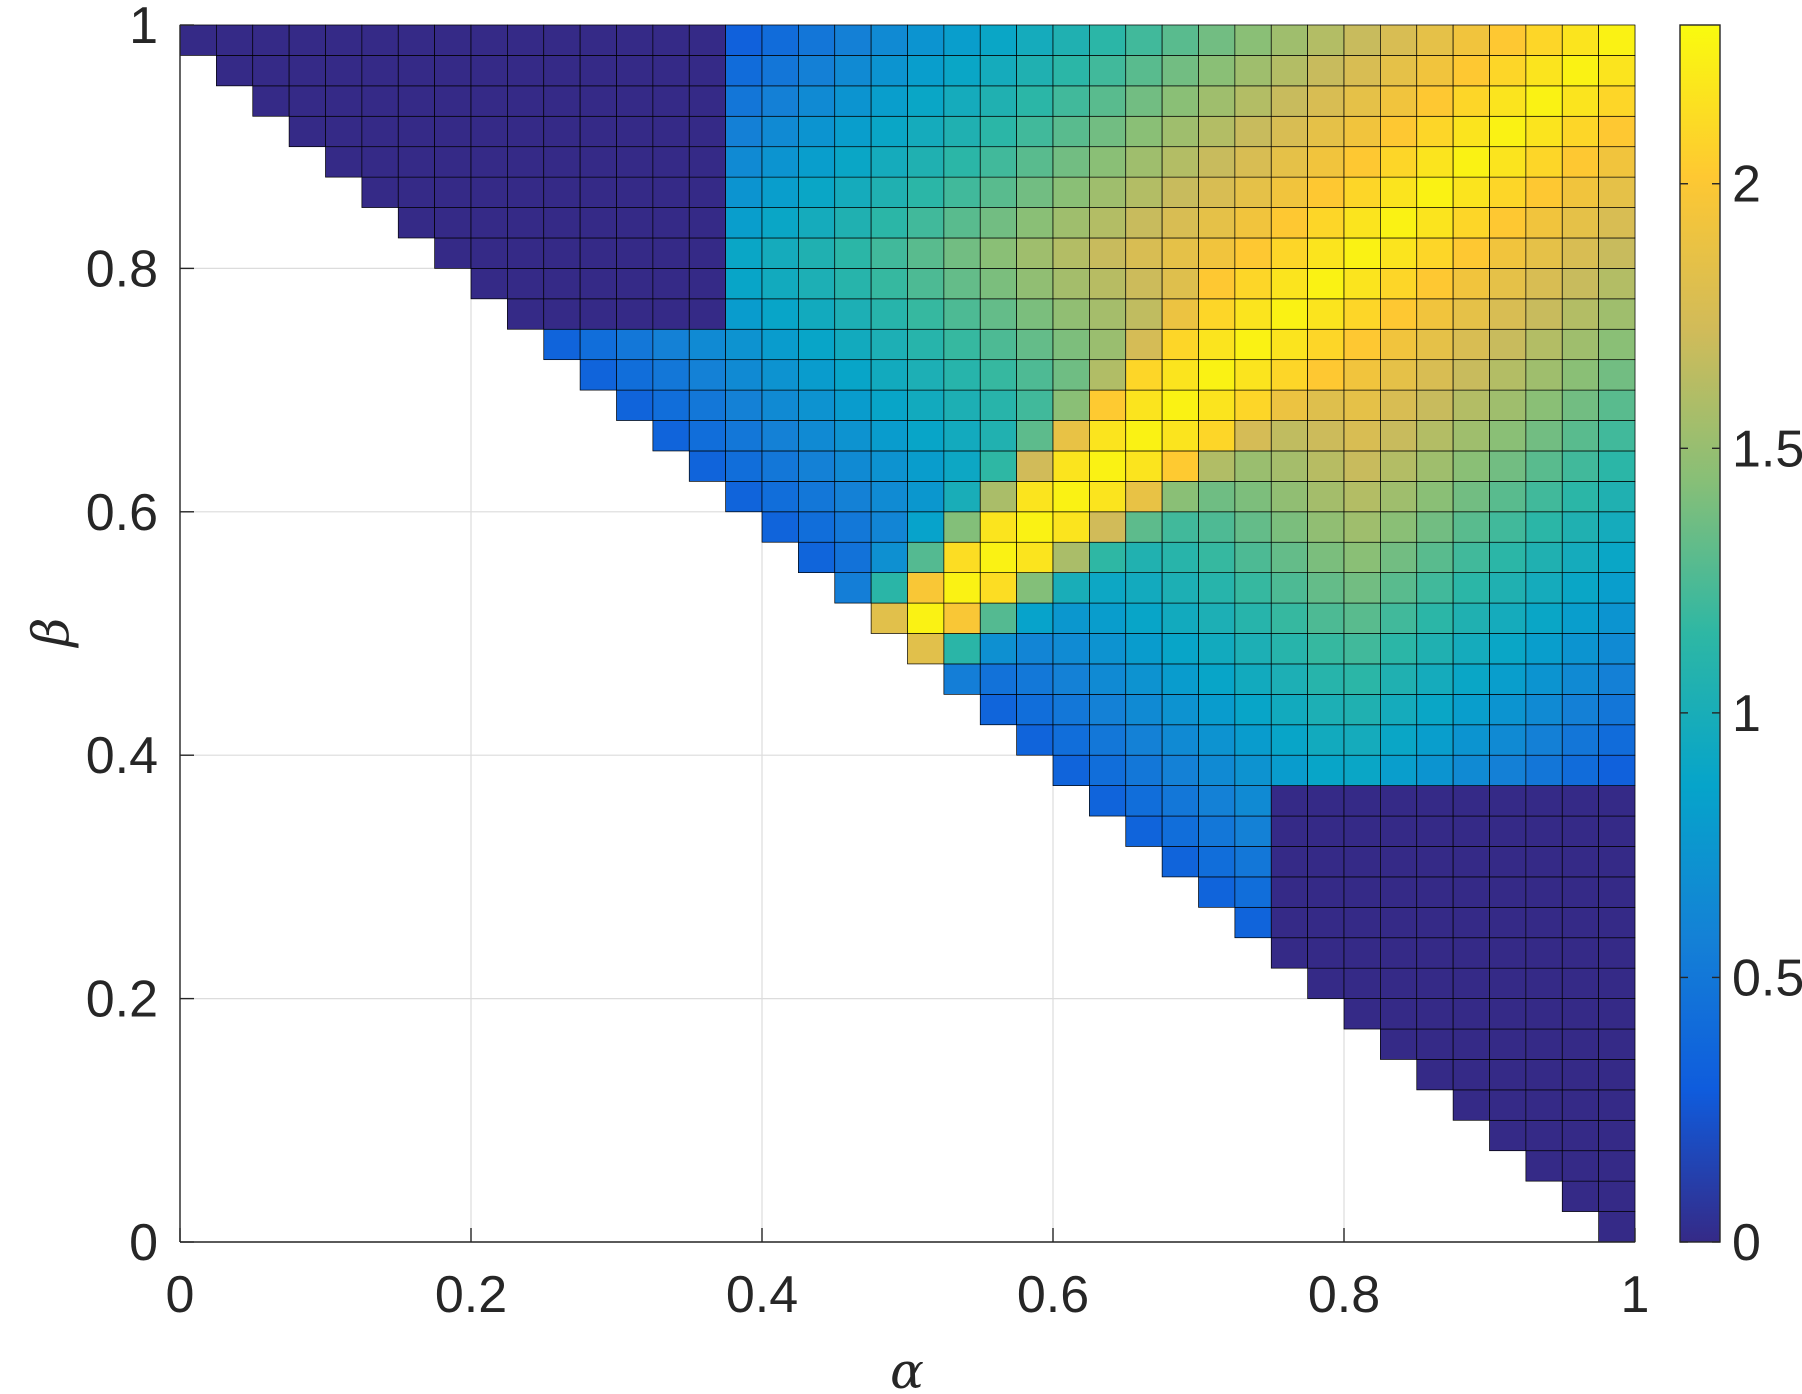 This screenshot has height=1394, width=1802. Describe the element at coordinates (1700, 633) in the screenshot. I see `colorbar-scale` at that location.